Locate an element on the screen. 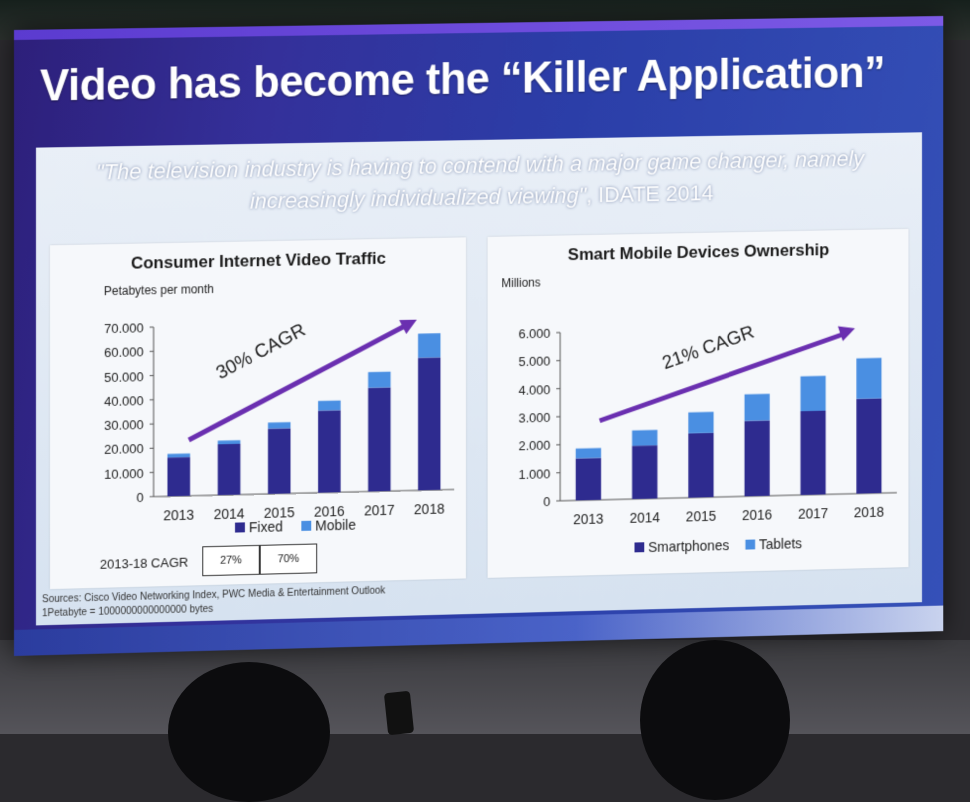  bar-mobile-2015 is located at coordinates (279, 425).